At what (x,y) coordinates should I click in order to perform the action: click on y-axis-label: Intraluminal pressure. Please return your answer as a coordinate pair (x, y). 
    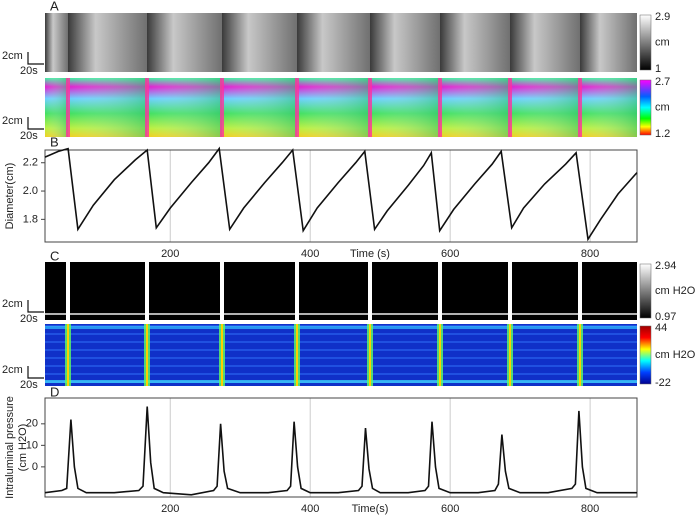
    Looking at the image, I should click on (10, 447).